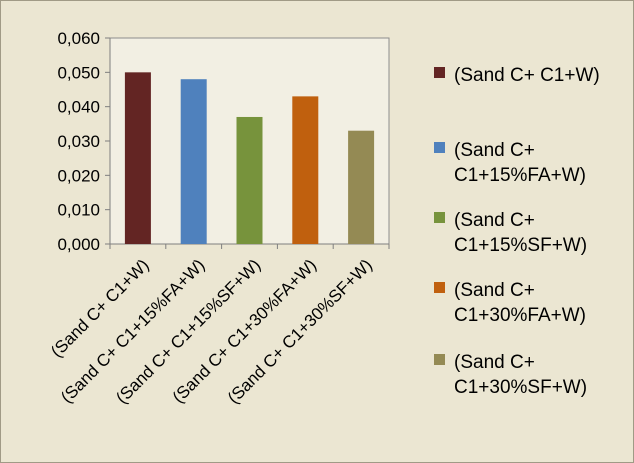 The image size is (634, 463). I want to click on y-tick-label: 0,020, so click(78, 175).